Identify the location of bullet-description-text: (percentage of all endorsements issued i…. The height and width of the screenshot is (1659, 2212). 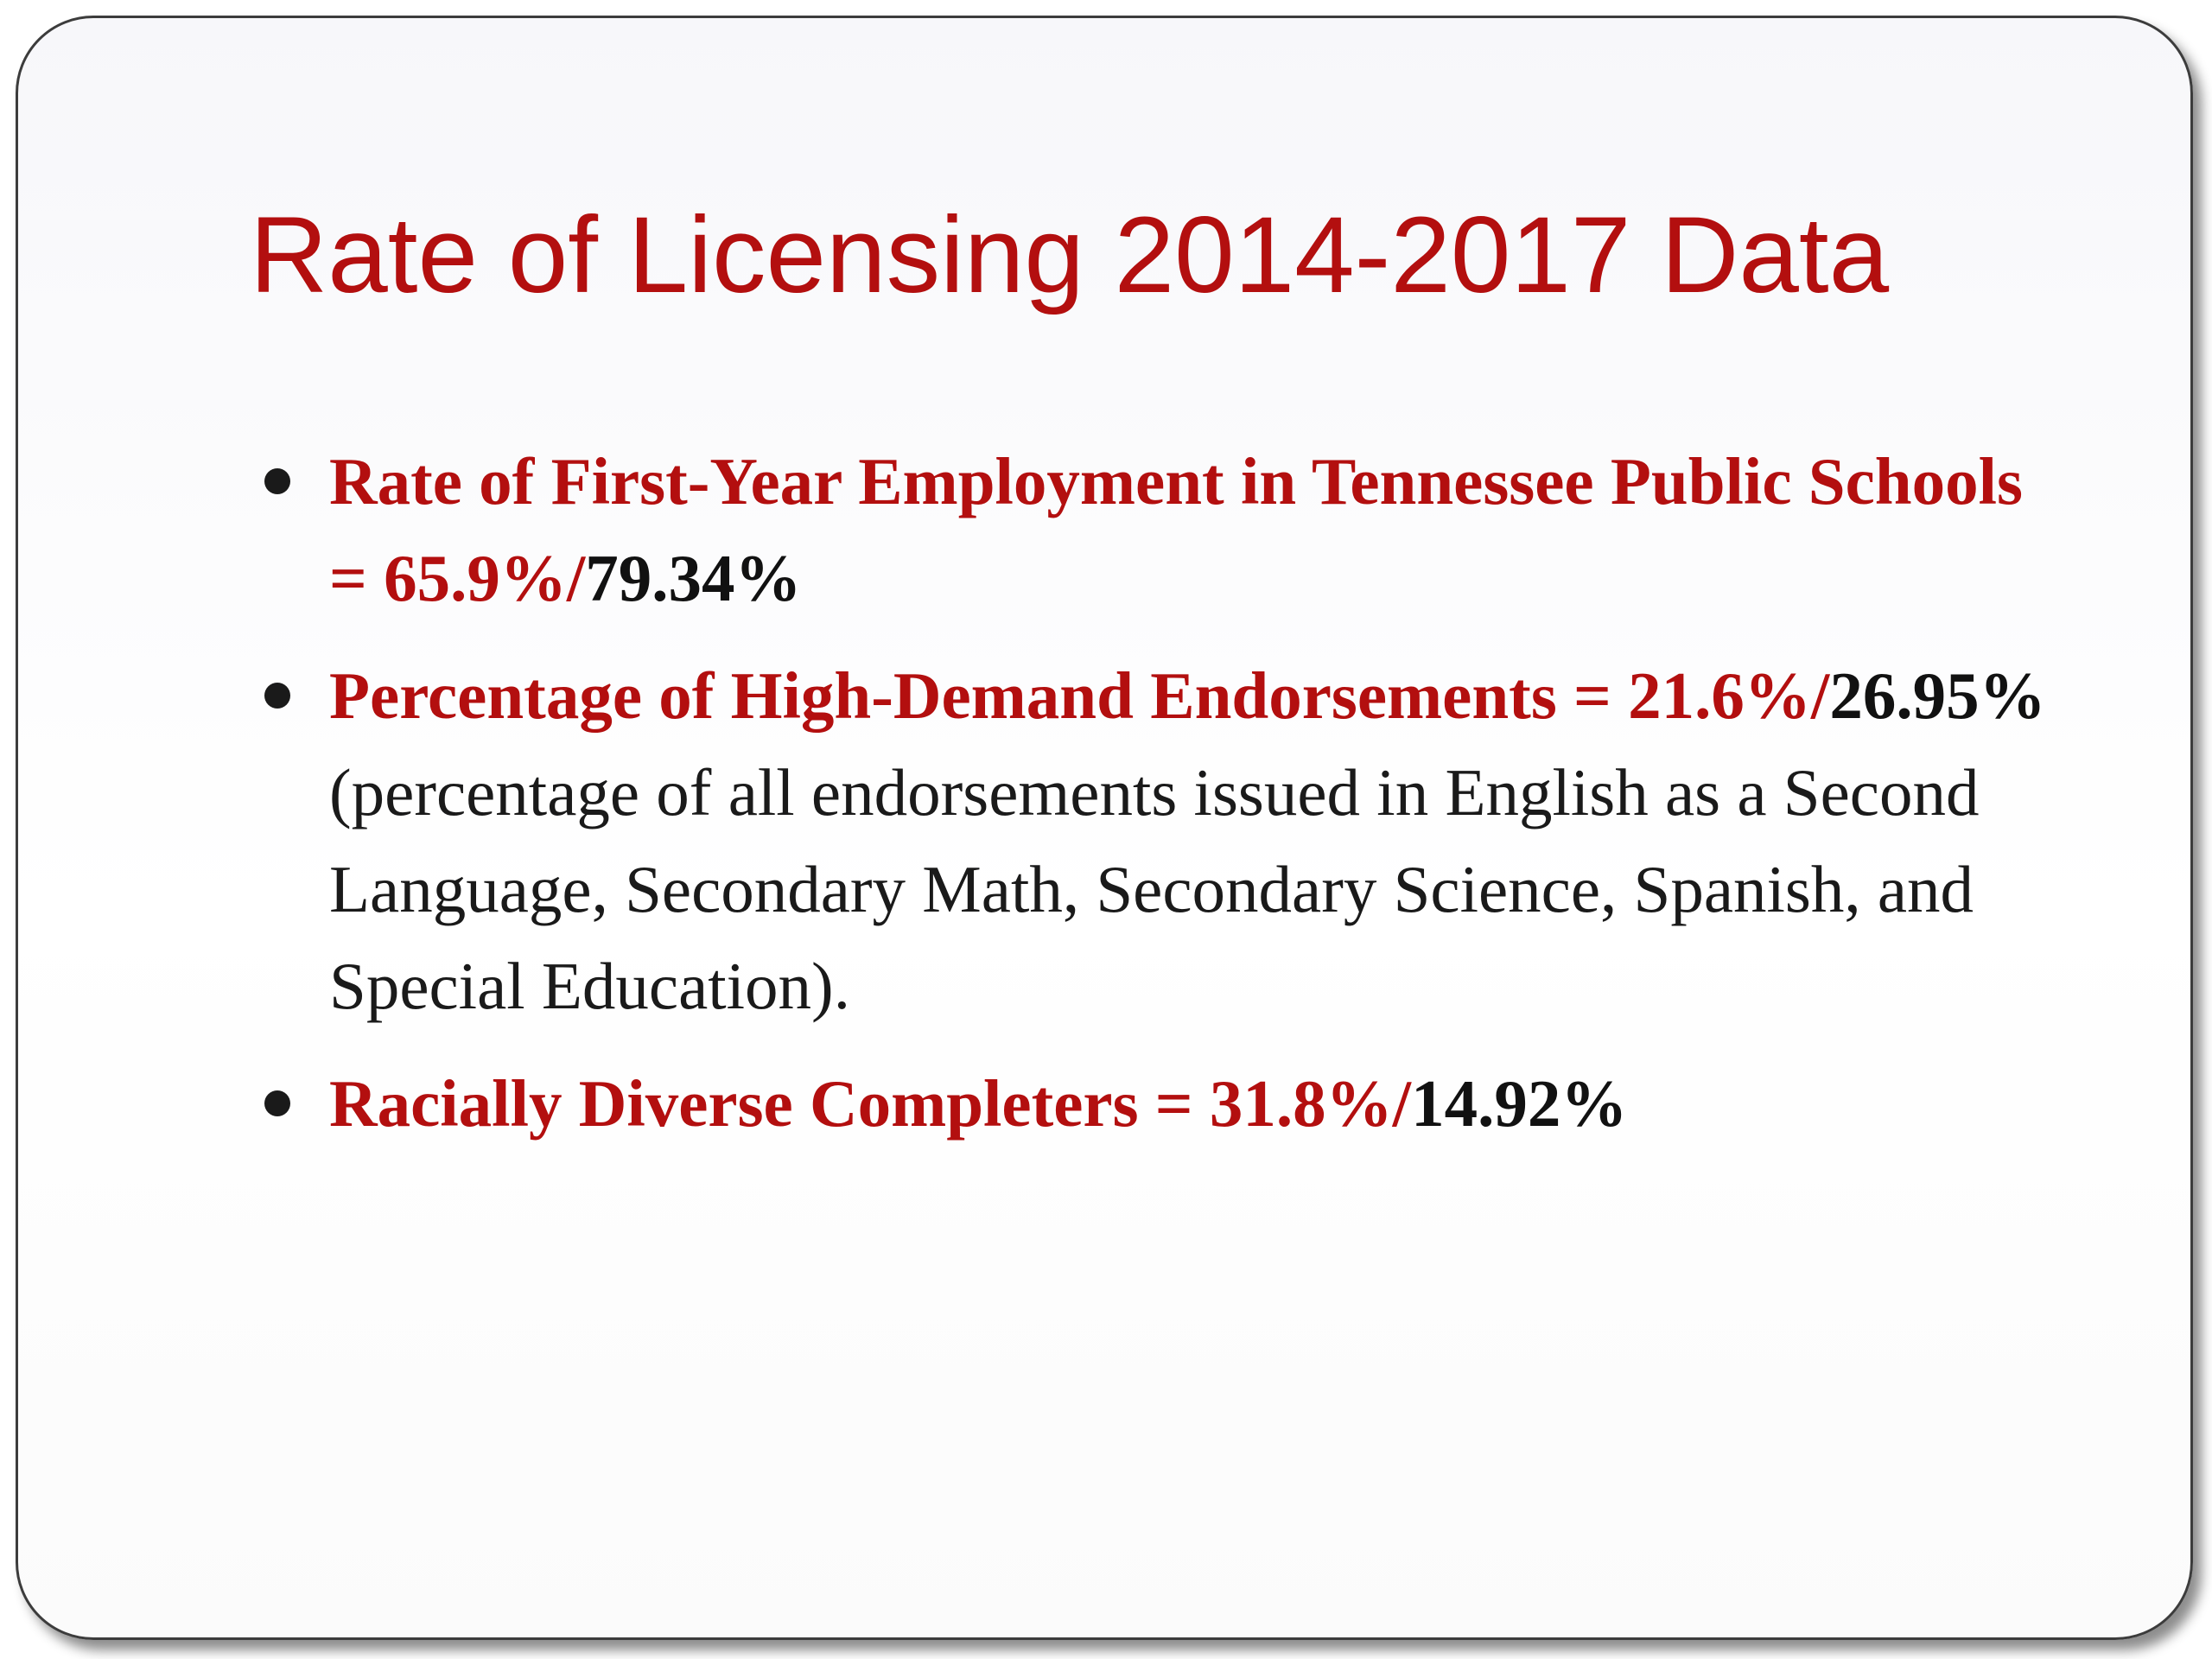
(1154, 889).